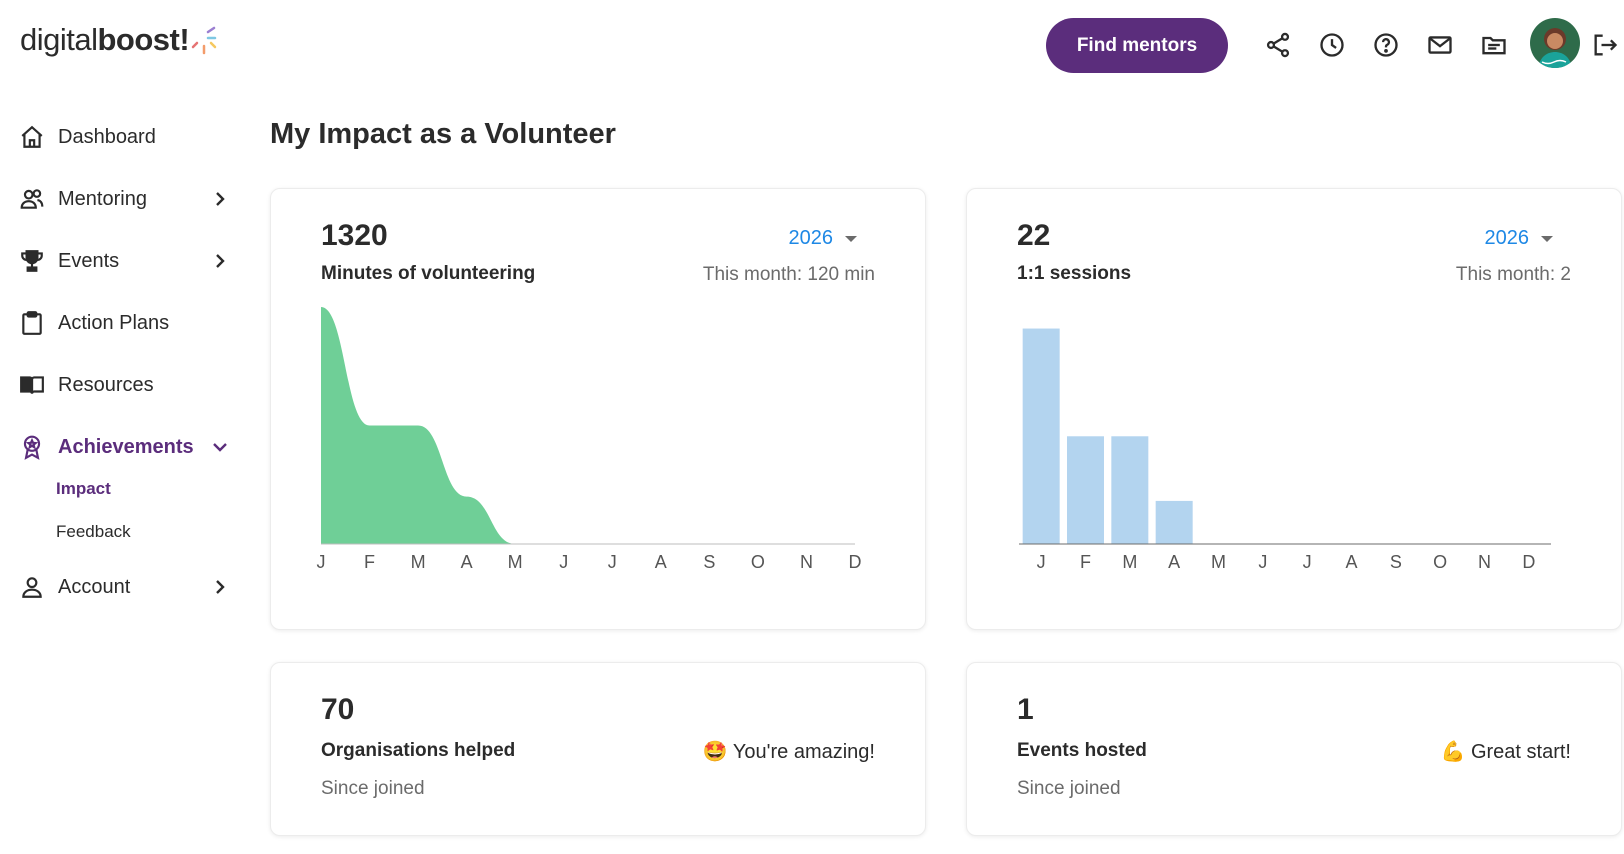 This screenshot has height=854, width=1624. What do you see at coordinates (788, 752) in the screenshot?
I see `organisations-cheer: 🤩 You're amazing!` at bounding box center [788, 752].